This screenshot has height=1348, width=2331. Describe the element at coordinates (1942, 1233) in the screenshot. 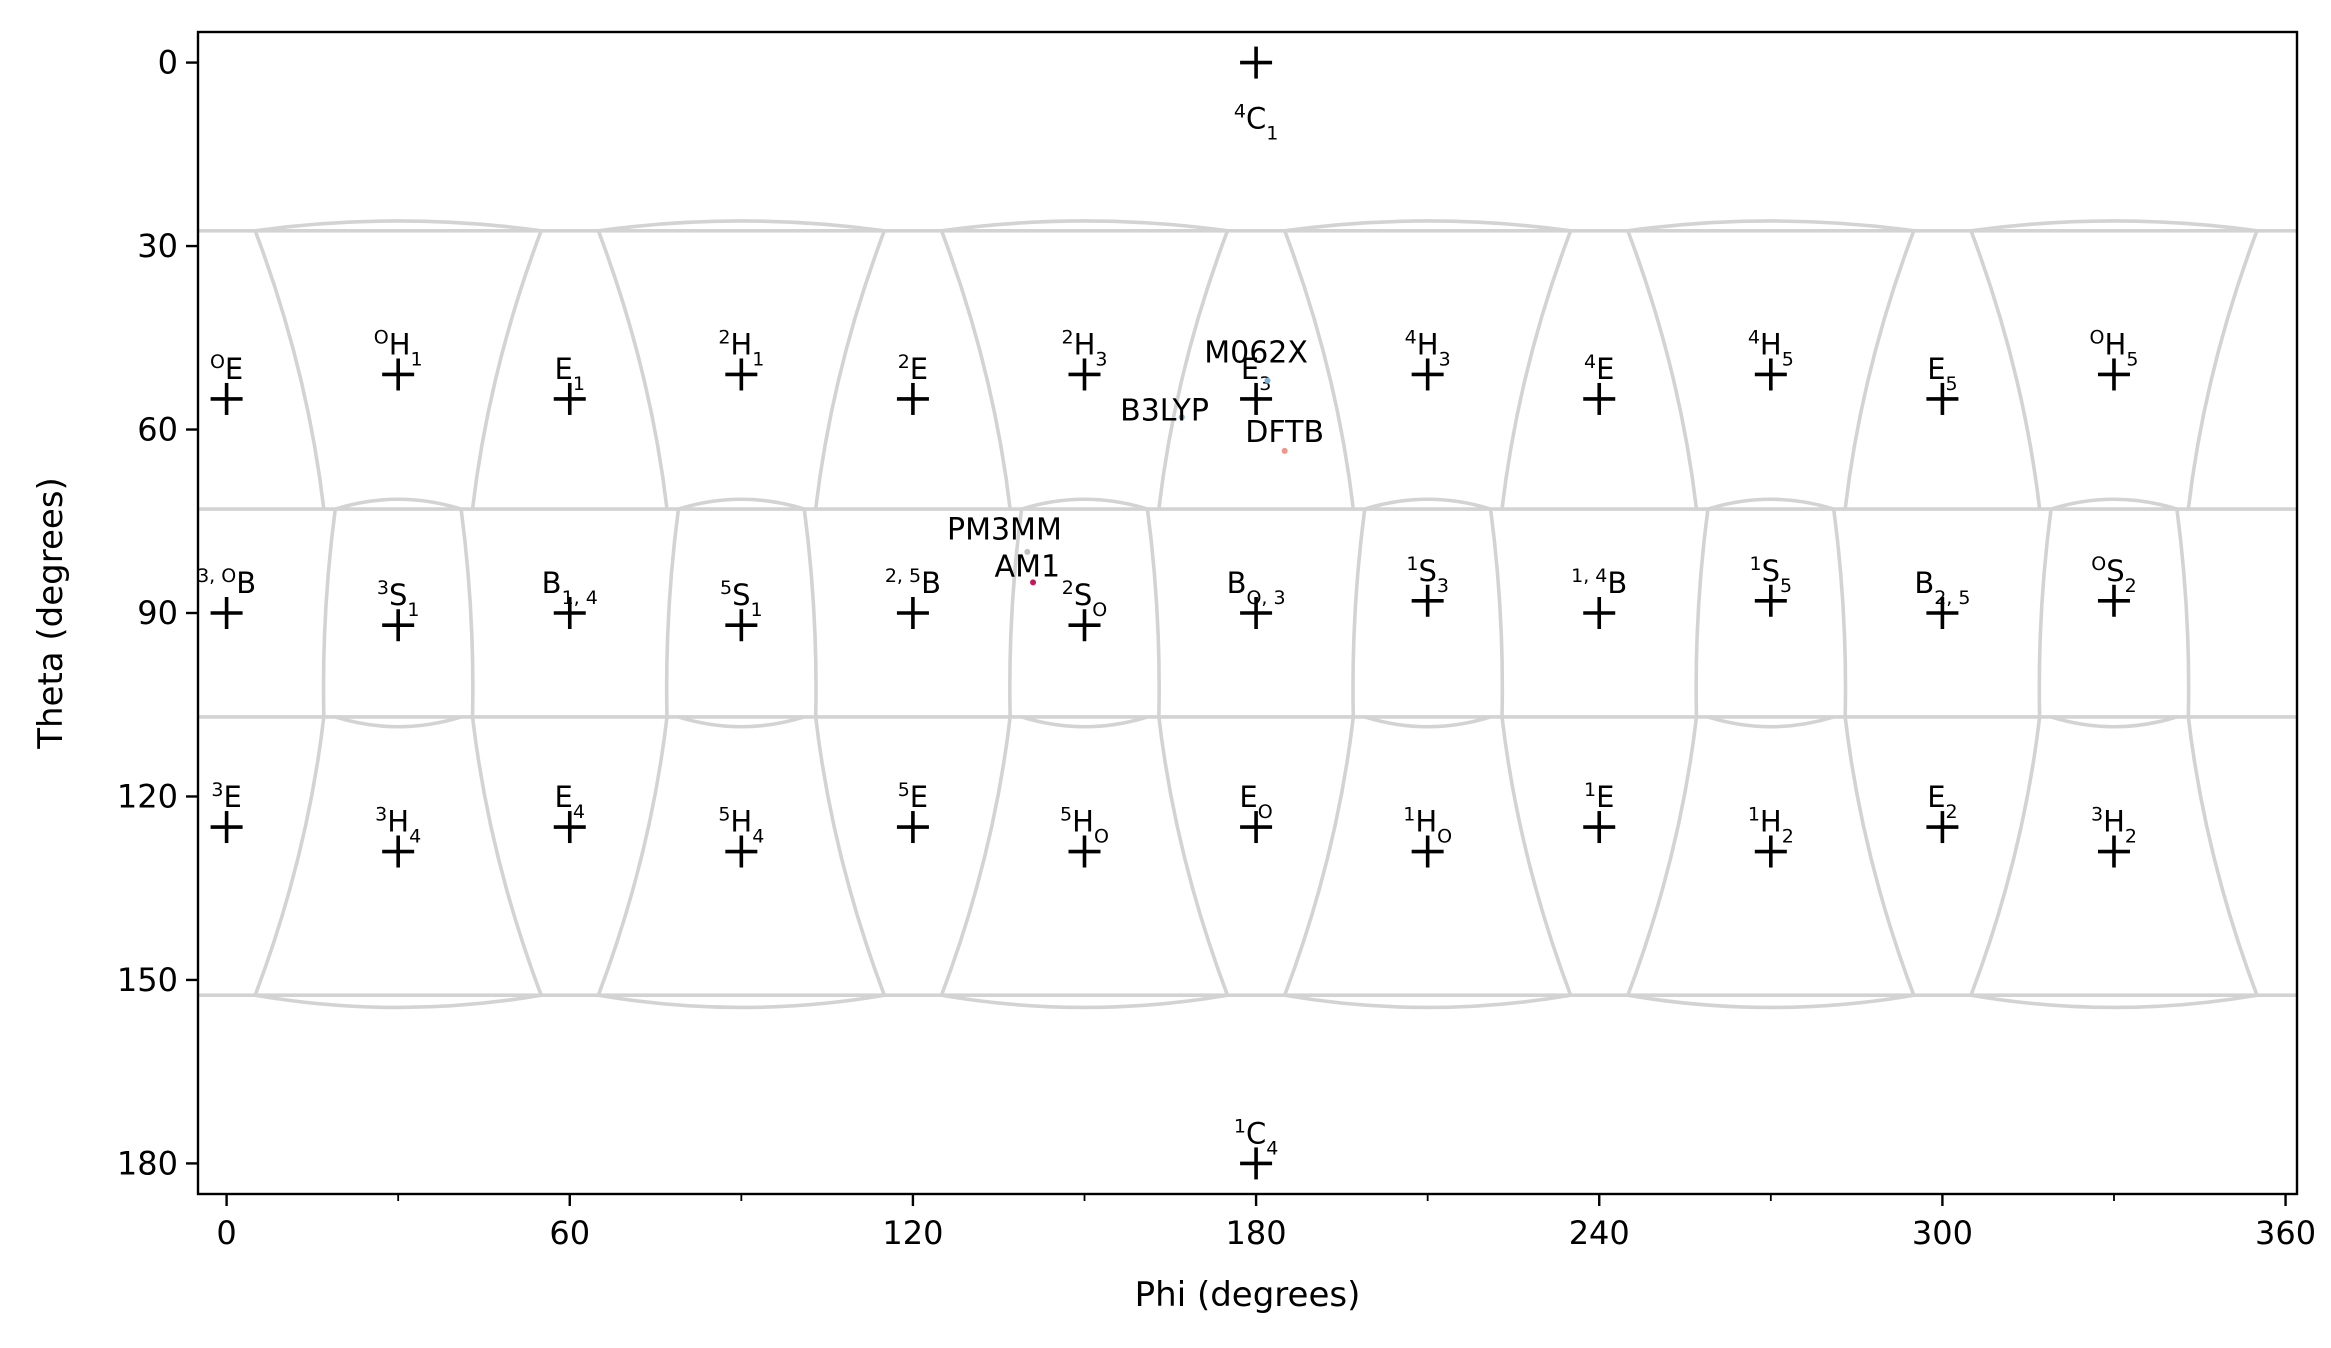

I see `x-tick-label: 300` at that location.